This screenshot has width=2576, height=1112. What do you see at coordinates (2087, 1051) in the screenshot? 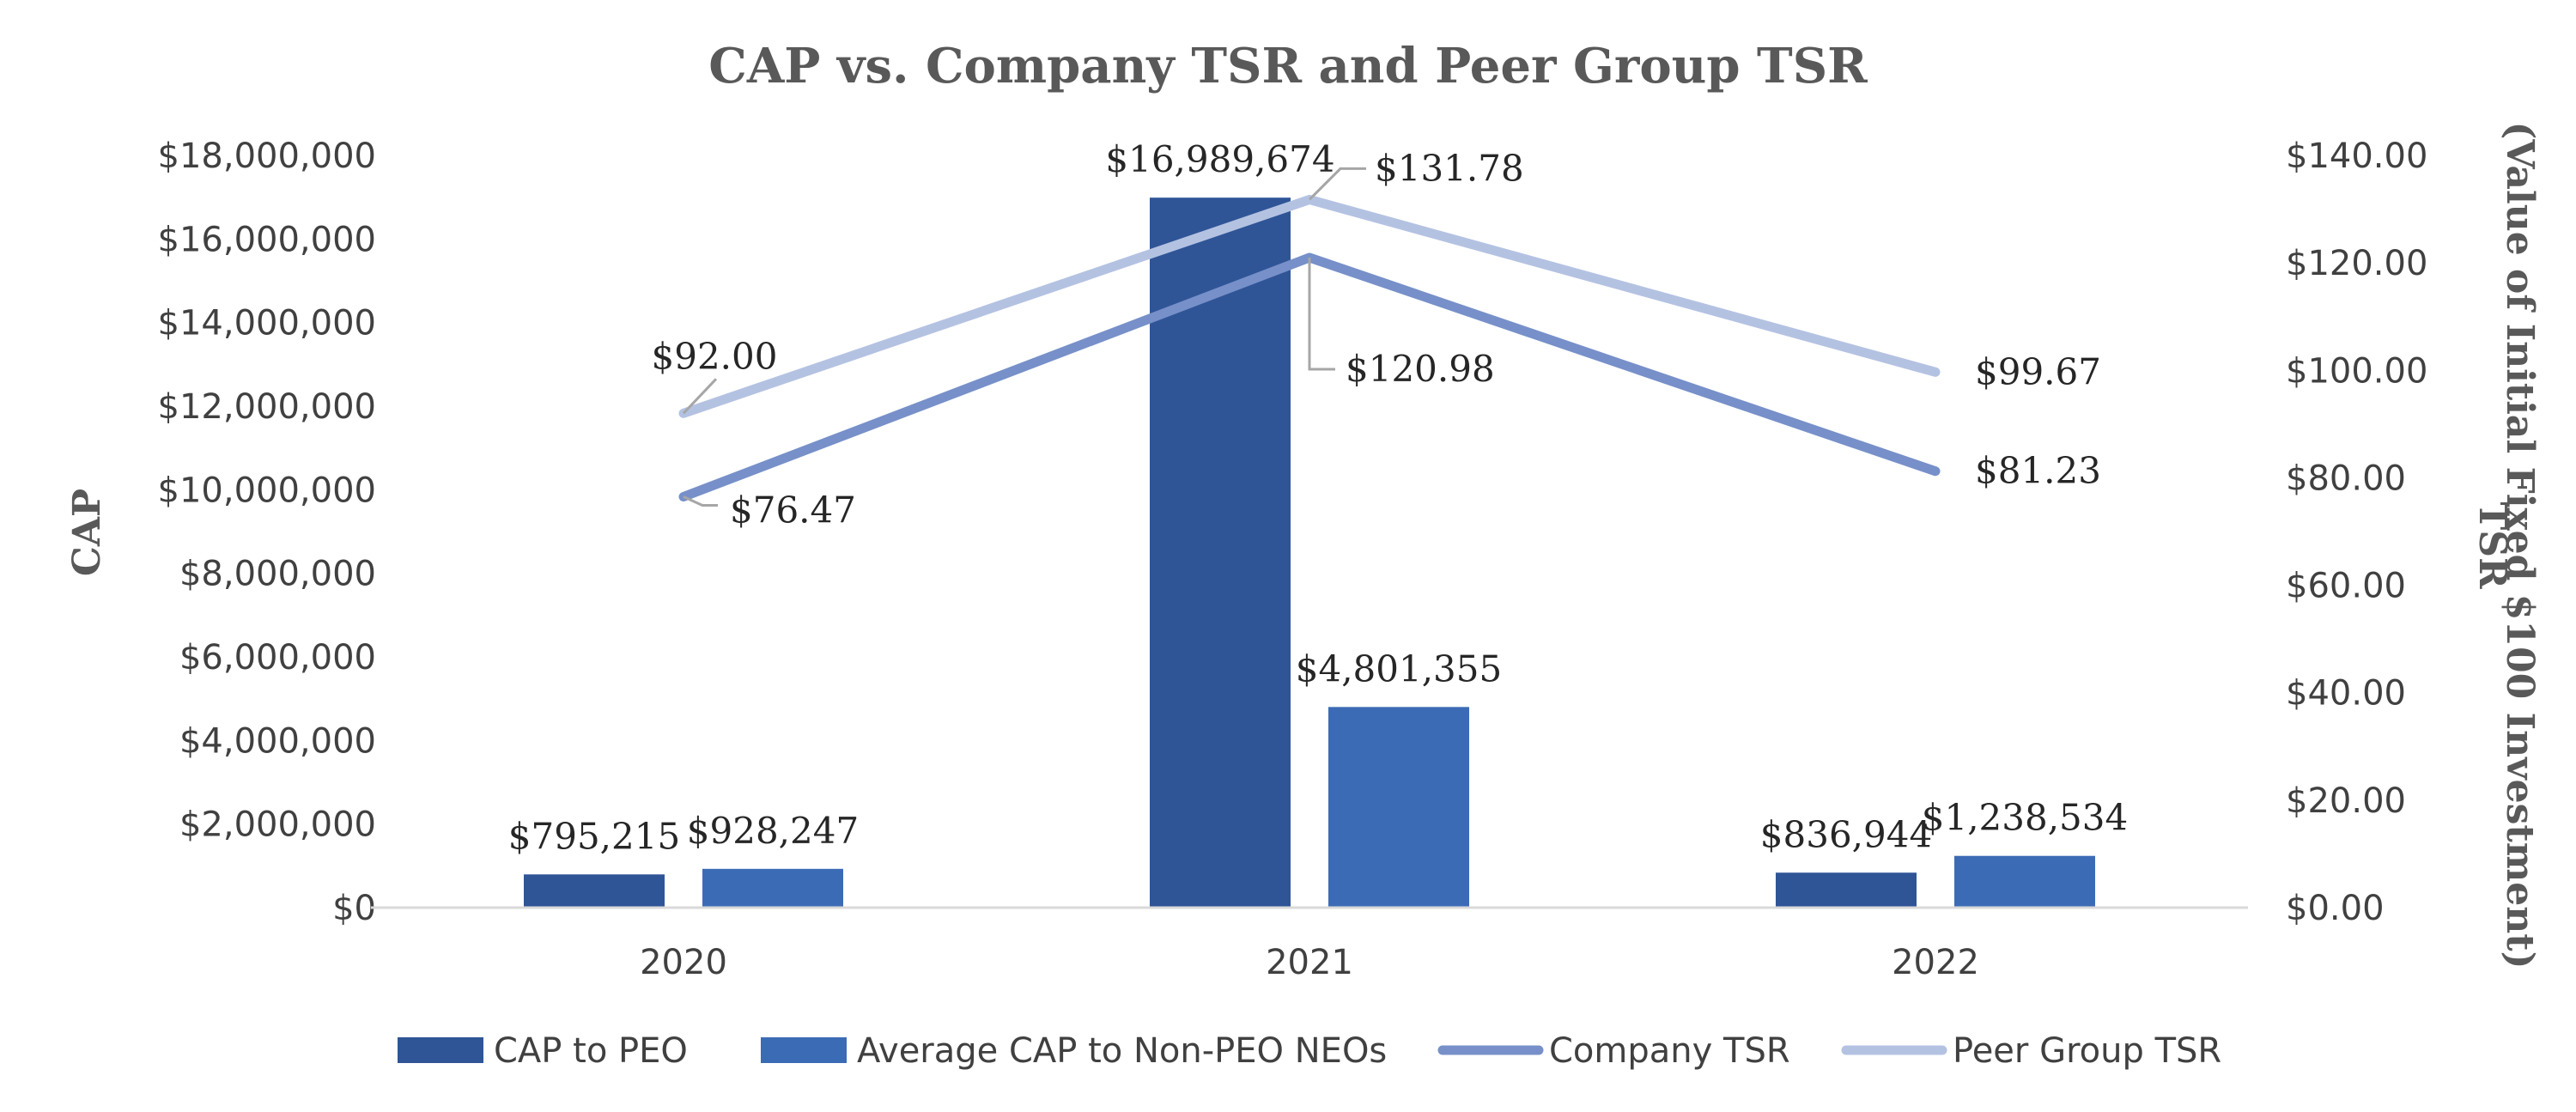
I see `legend-label: Peer Group TSR` at bounding box center [2087, 1051].